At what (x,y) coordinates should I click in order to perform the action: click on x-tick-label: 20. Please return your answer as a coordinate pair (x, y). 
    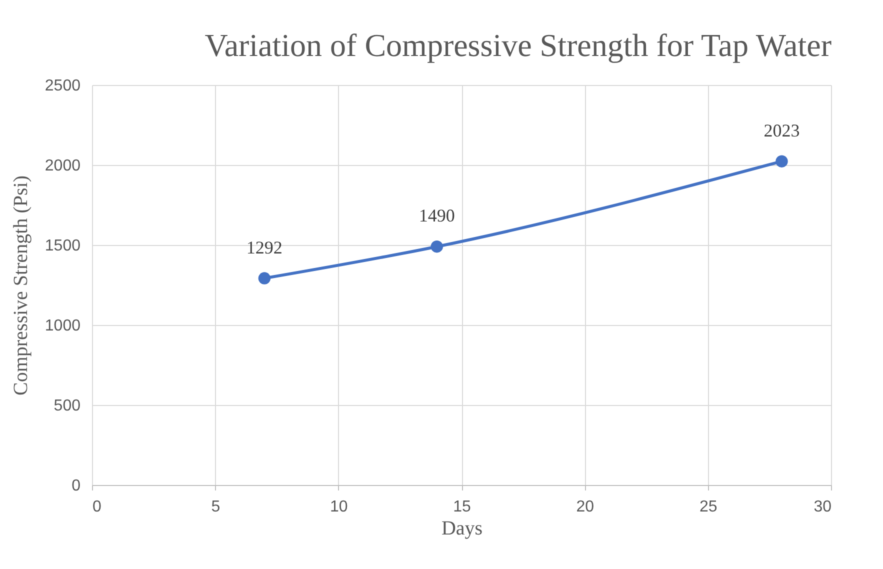
    Looking at the image, I should click on (585, 507).